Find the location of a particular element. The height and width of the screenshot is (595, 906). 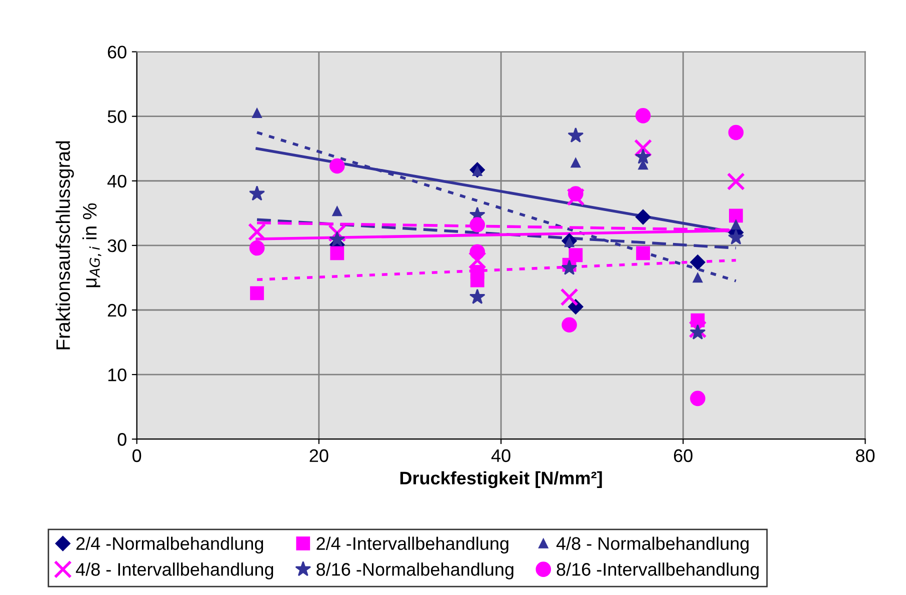

y-tick-label: 40 is located at coordinates (116, 181).